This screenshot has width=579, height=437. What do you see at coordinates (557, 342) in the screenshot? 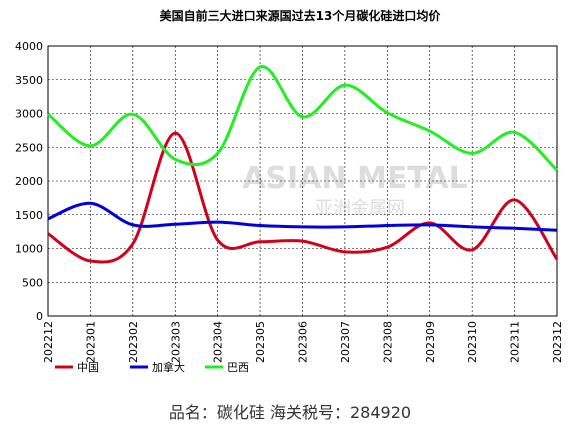
I see `x-tick-label: 202312` at bounding box center [557, 342].